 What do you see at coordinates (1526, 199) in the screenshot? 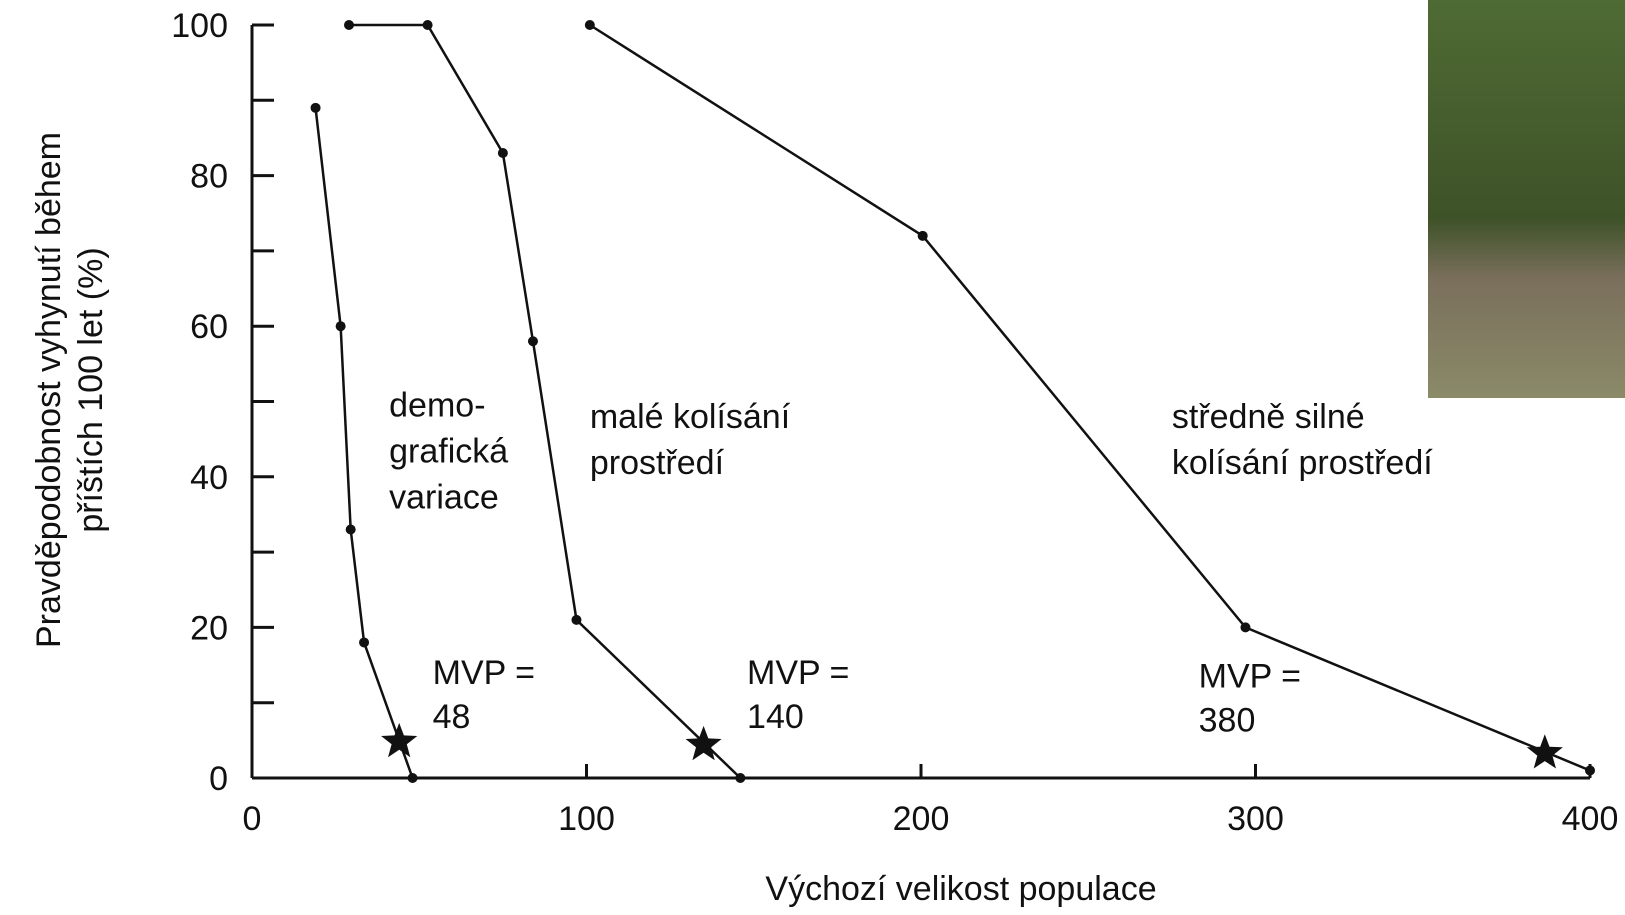
I see `photo` at bounding box center [1526, 199].